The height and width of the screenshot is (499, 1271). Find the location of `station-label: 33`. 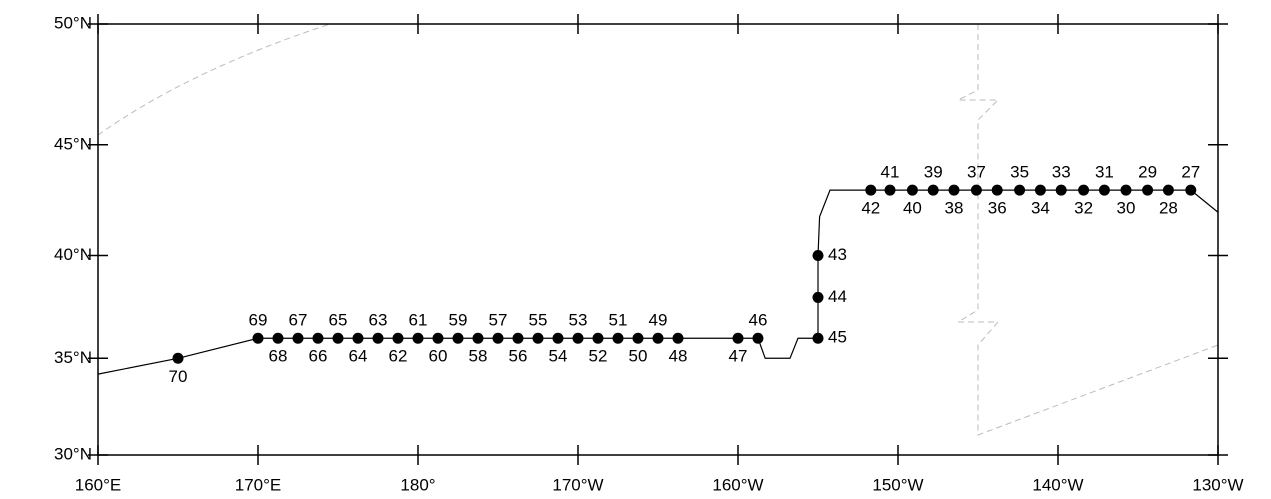

station-label: 33 is located at coordinates (1061, 172).